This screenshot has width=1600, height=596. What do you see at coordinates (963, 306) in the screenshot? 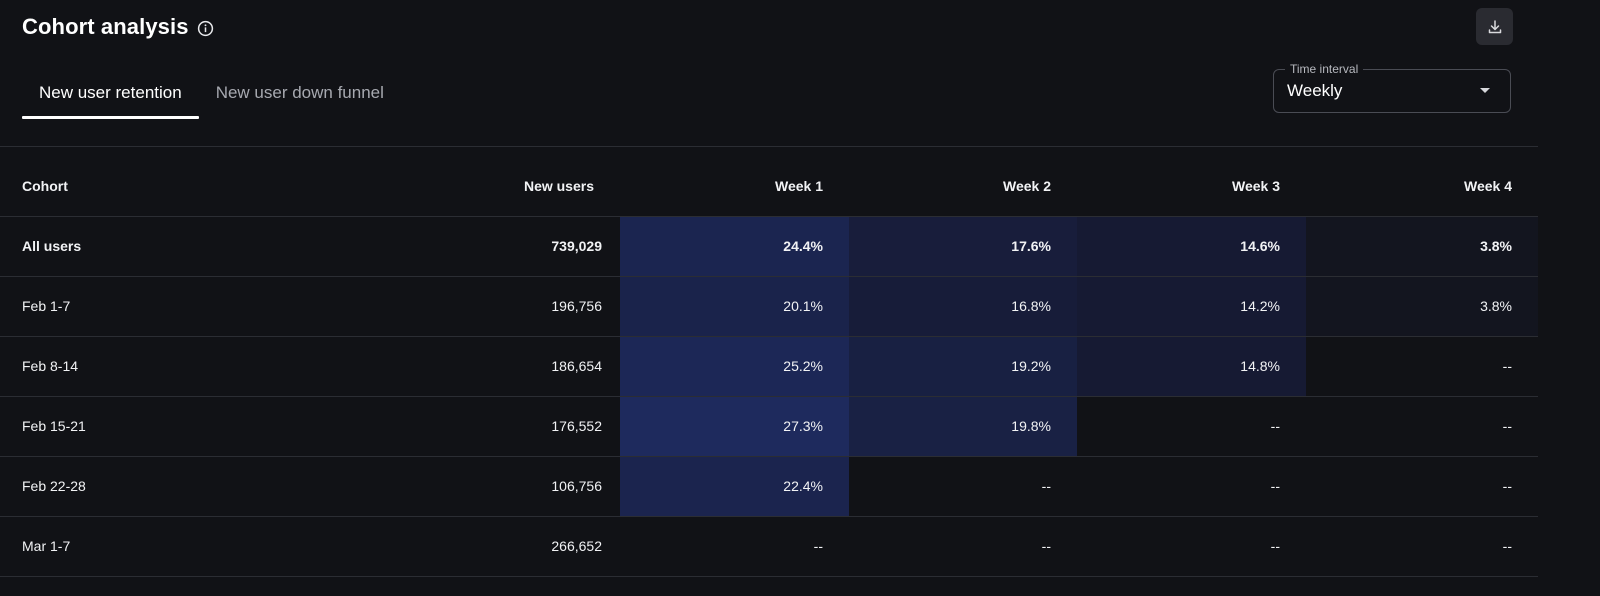
I see `retention-cell-week-2: 16.8%` at bounding box center [963, 306].